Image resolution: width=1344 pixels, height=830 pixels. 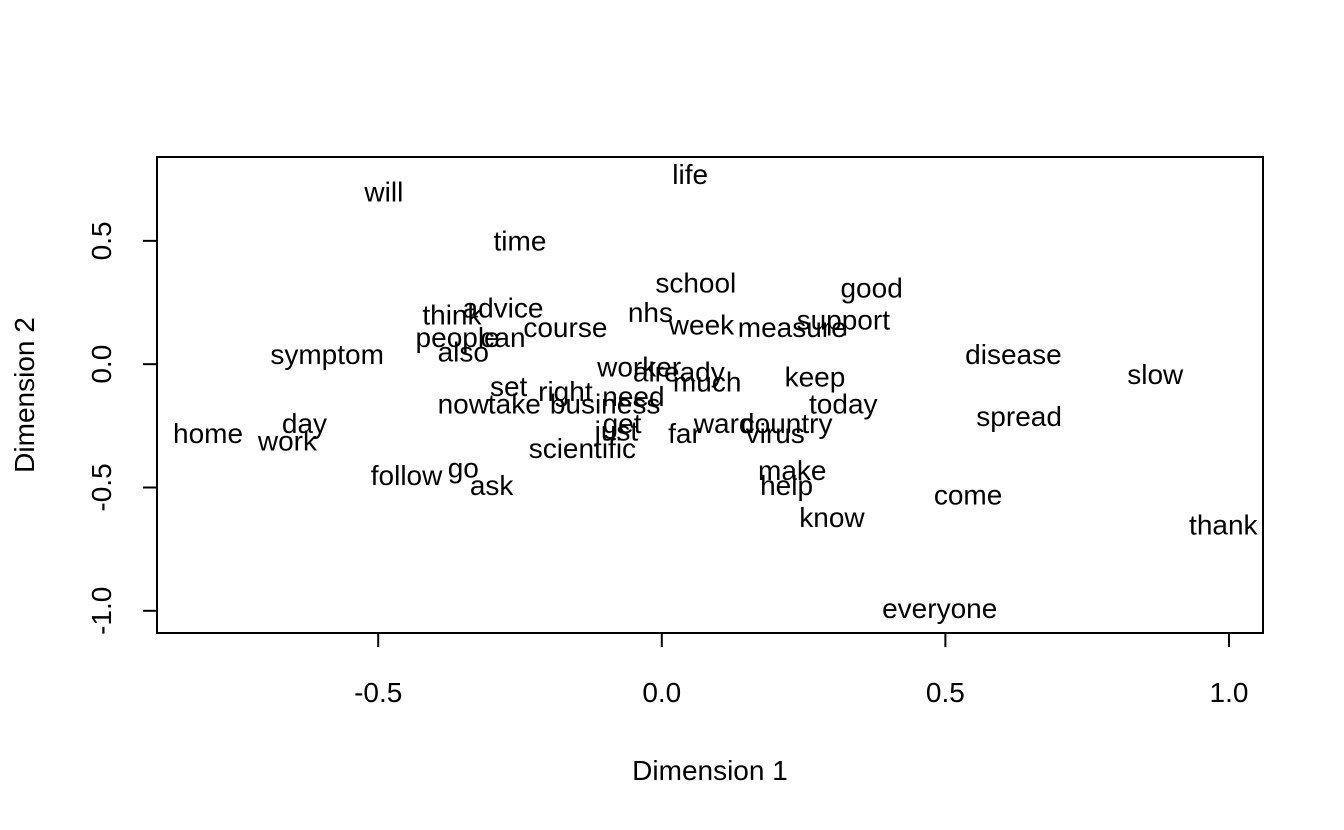 What do you see at coordinates (383, 191) in the screenshot?
I see `word-label-will: will` at bounding box center [383, 191].